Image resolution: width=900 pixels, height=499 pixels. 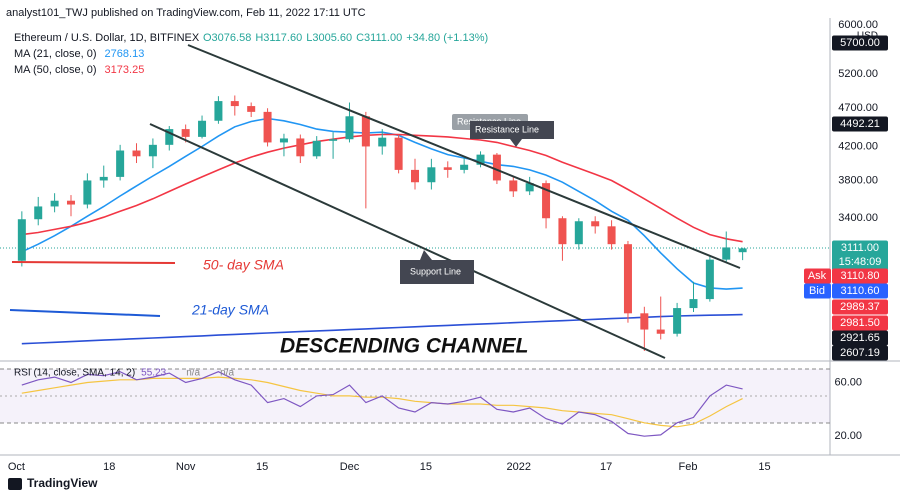 I want to click on x-tick-label: Oct, so click(x=16, y=467).